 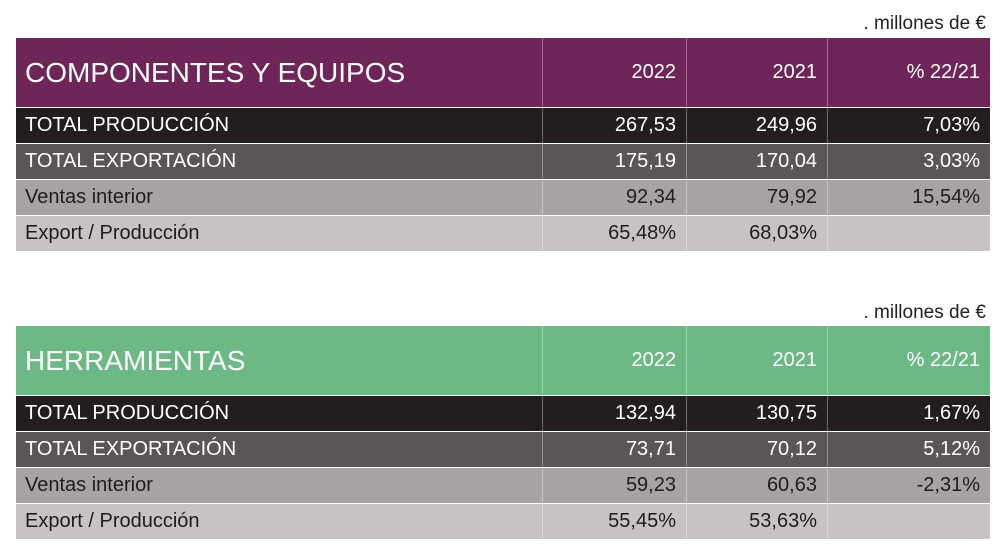 I want to click on table-title: HERRAMIENTAS, so click(x=279, y=360).